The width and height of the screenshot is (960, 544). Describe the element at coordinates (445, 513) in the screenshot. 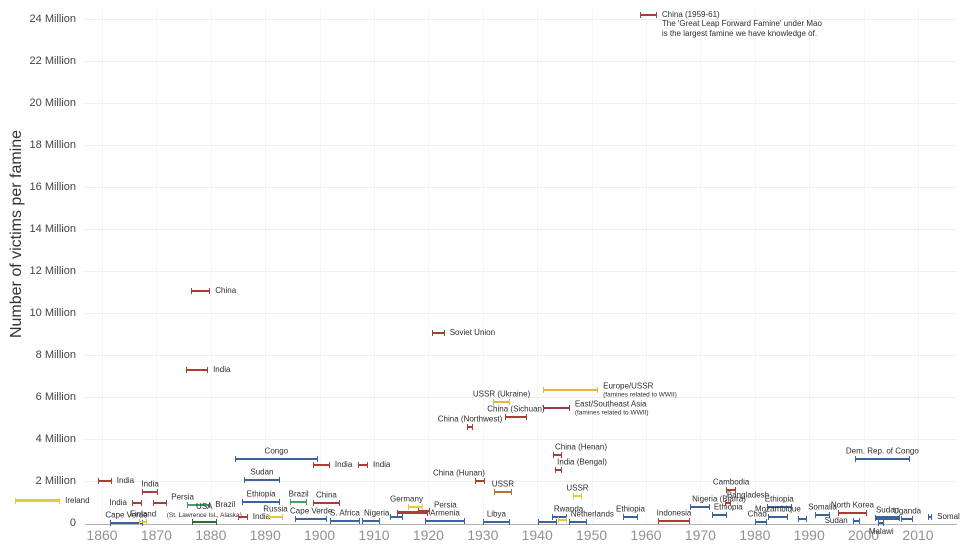

I see `famine-label: Armenia` at that location.